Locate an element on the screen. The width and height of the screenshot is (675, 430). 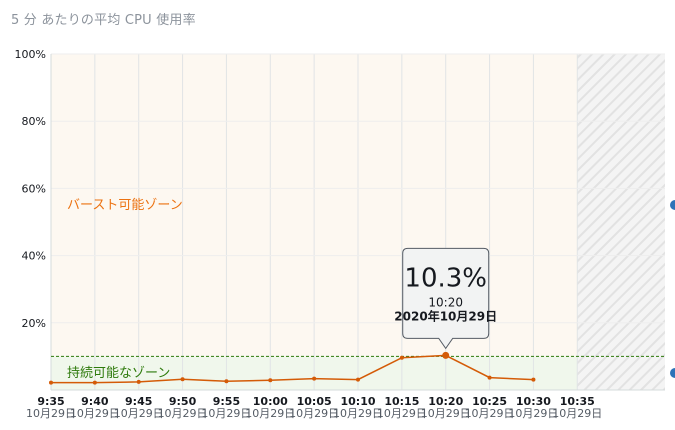
x-tick-date-7: 10月29日 is located at coordinates (358, 413).